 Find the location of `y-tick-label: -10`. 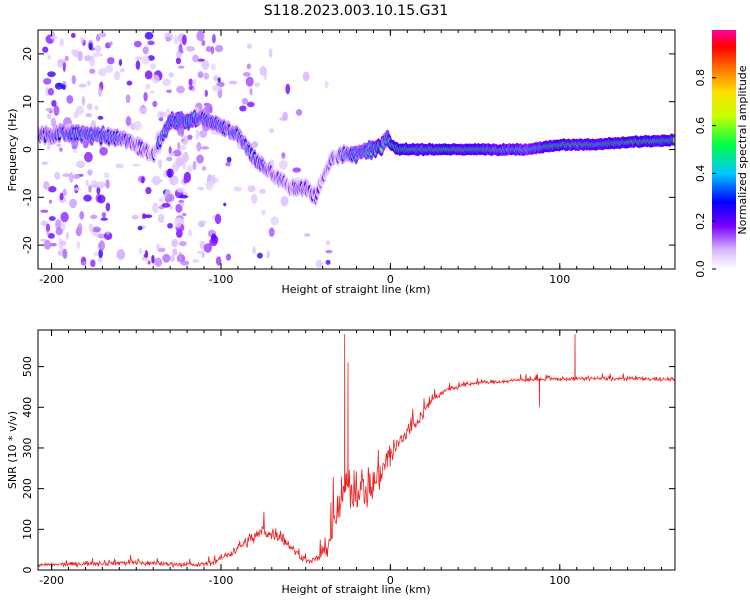

y-tick-label: -10 is located at coordinates (27, 197).